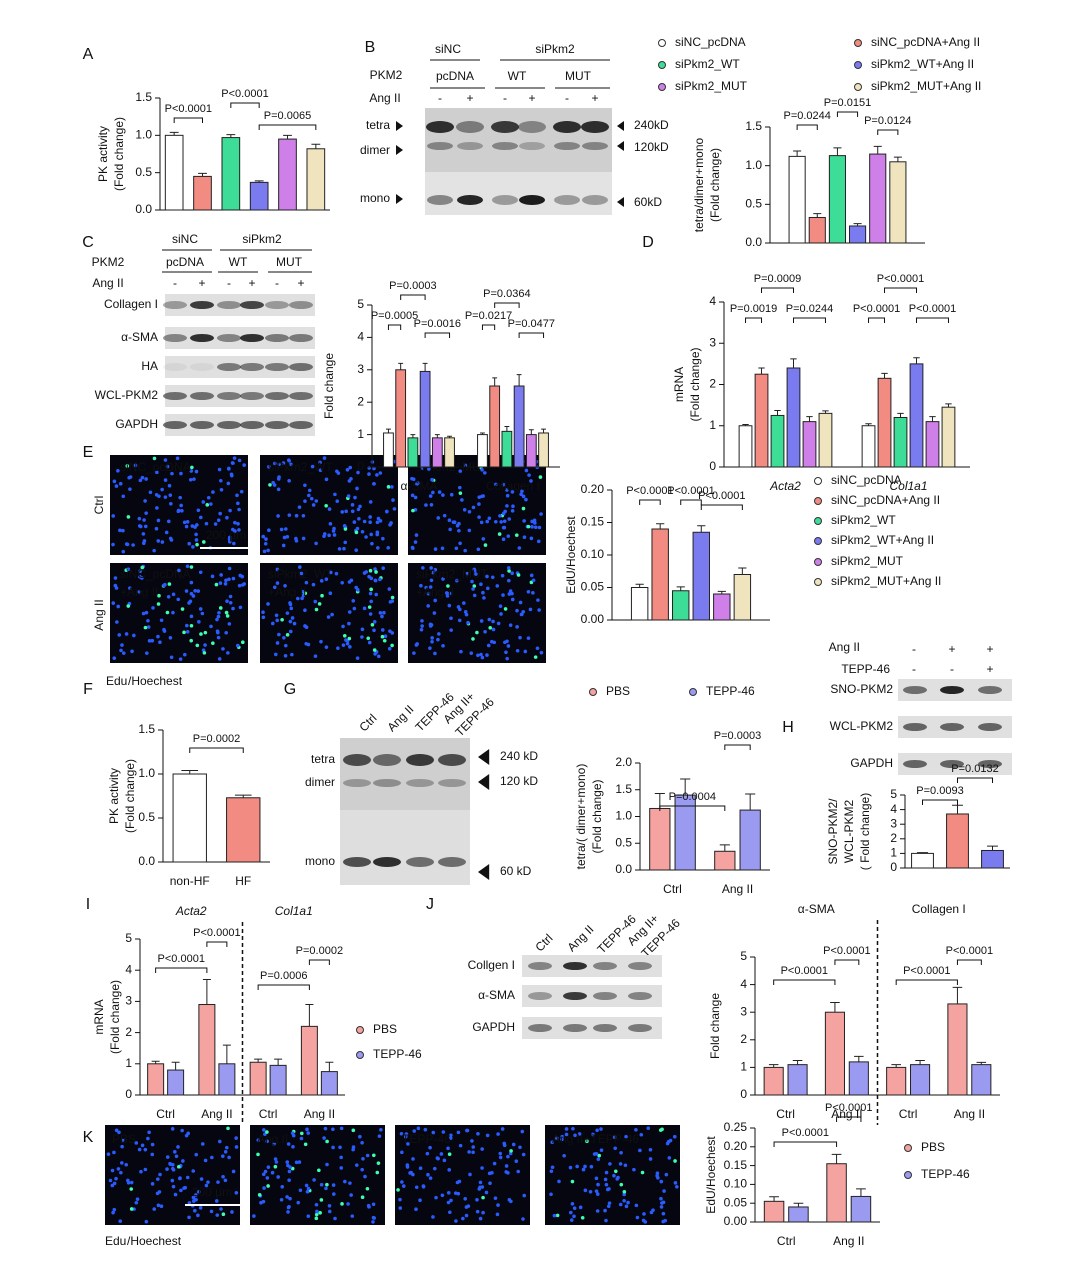  I want to click on y-tick-label: 0.05, so click(593, 587).